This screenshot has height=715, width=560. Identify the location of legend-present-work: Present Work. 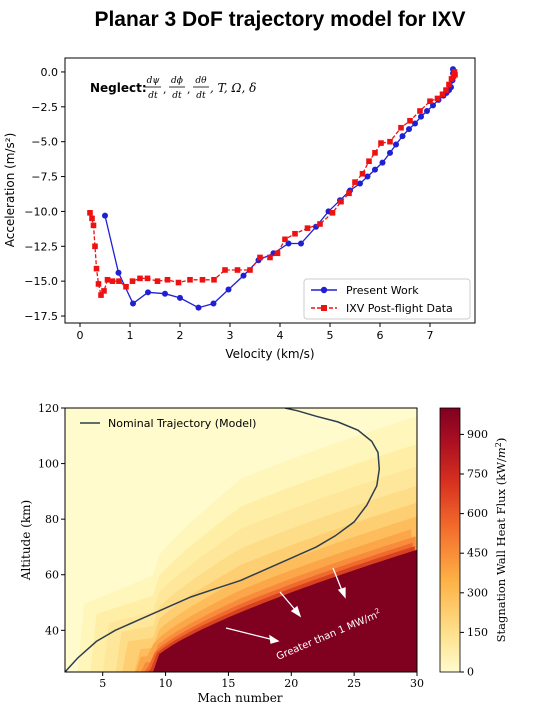
(382, 290).